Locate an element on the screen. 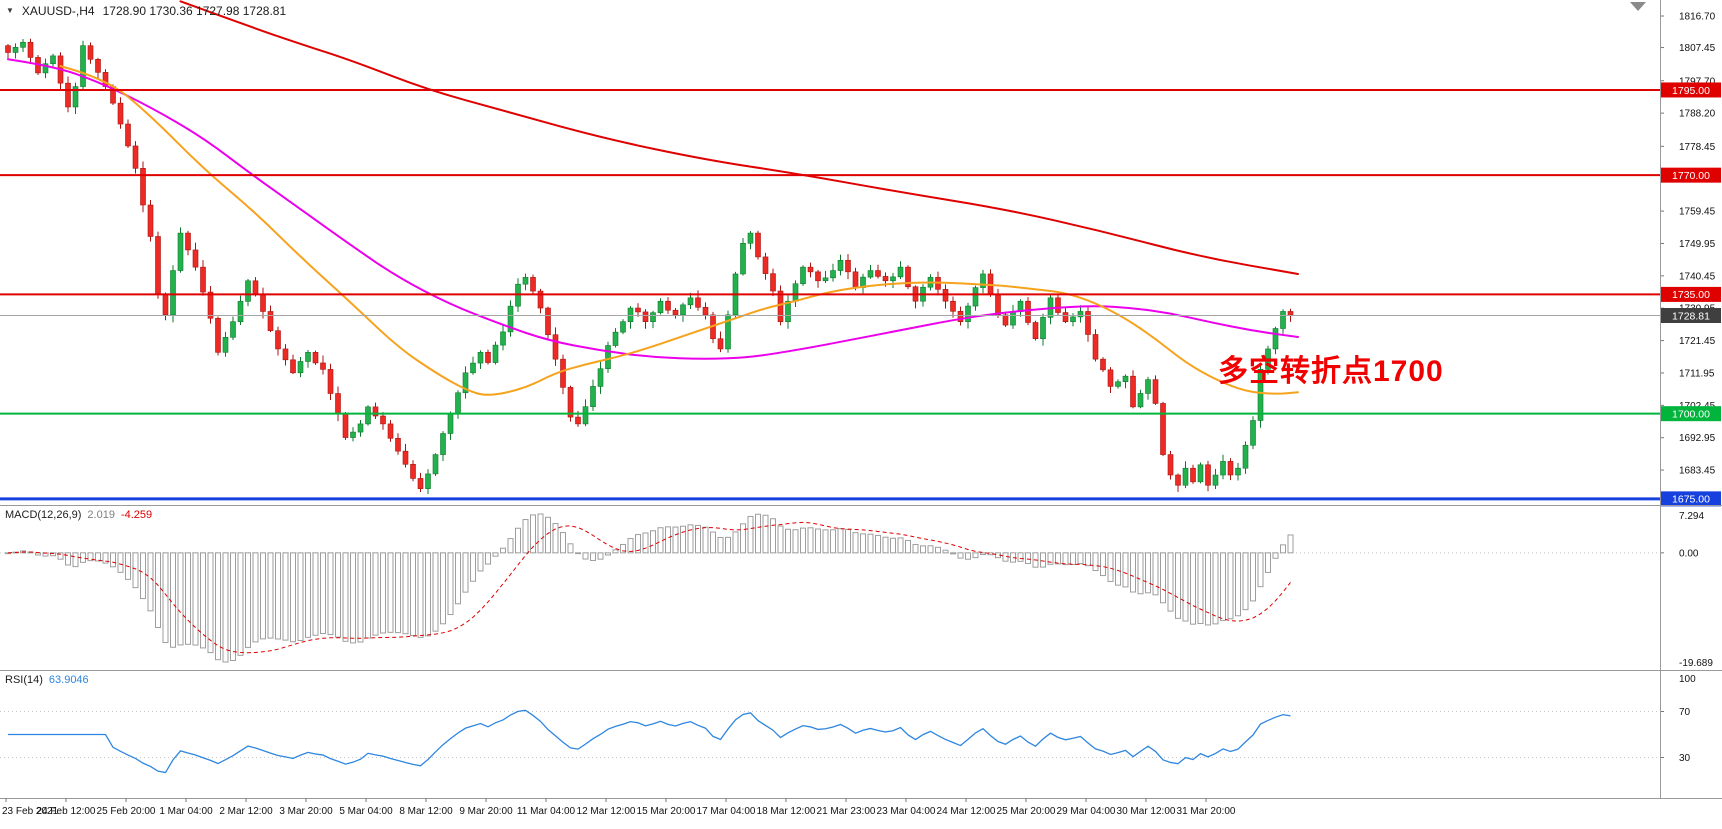  rsi-indicator-label: RSI(14) 63.9046 is located at coordinates (50, 680).